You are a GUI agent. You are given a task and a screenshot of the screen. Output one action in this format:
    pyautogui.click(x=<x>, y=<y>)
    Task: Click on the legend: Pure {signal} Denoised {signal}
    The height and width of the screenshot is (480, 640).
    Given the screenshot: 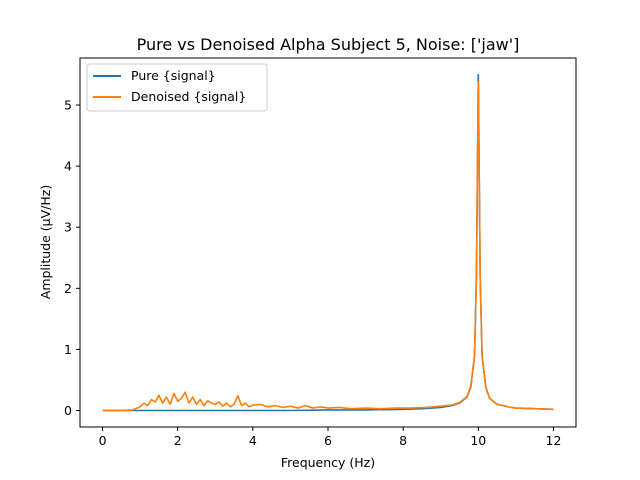 What is the action you would take?
    pyautogui.click(x=177, y=87)
    